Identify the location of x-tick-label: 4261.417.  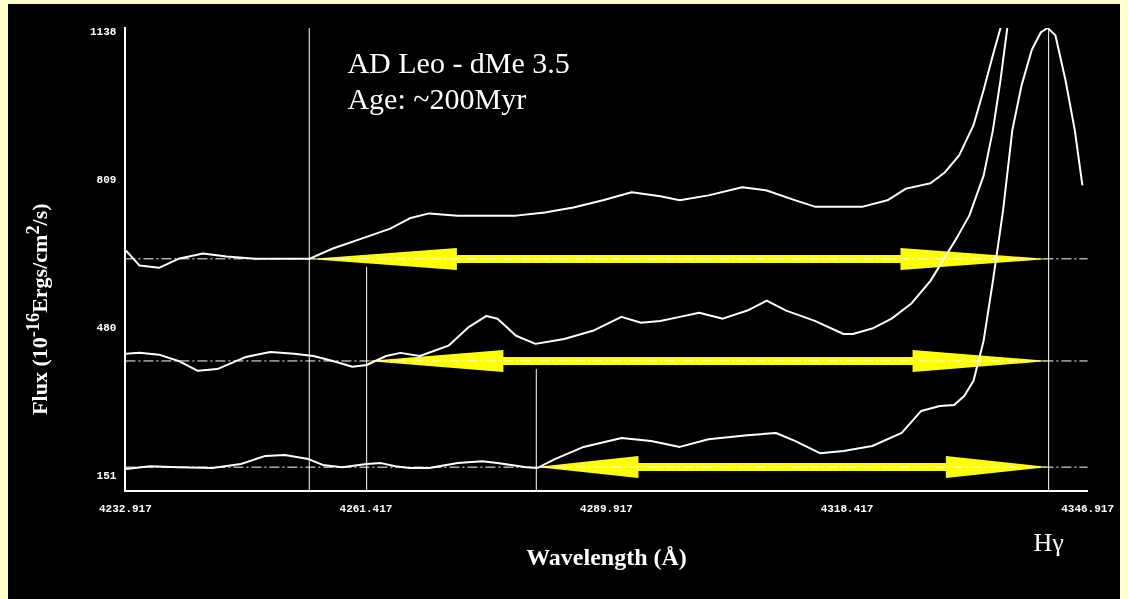
(366, 509).